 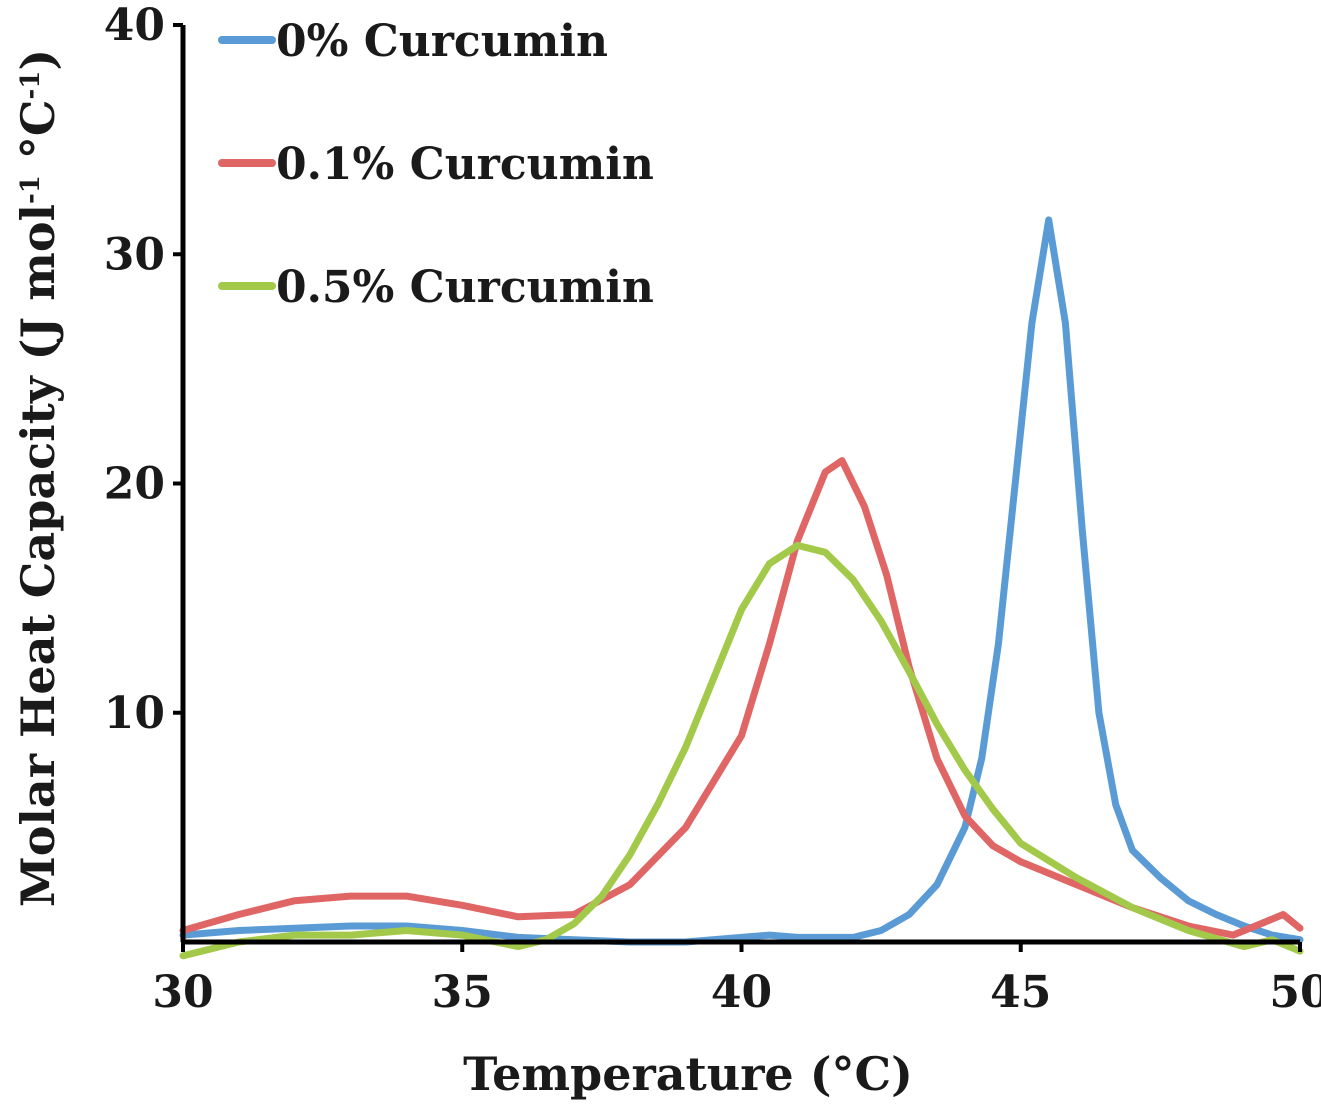 I want to click on x-ticks: 30 35 40 45 50, so click(x=736, y=980).